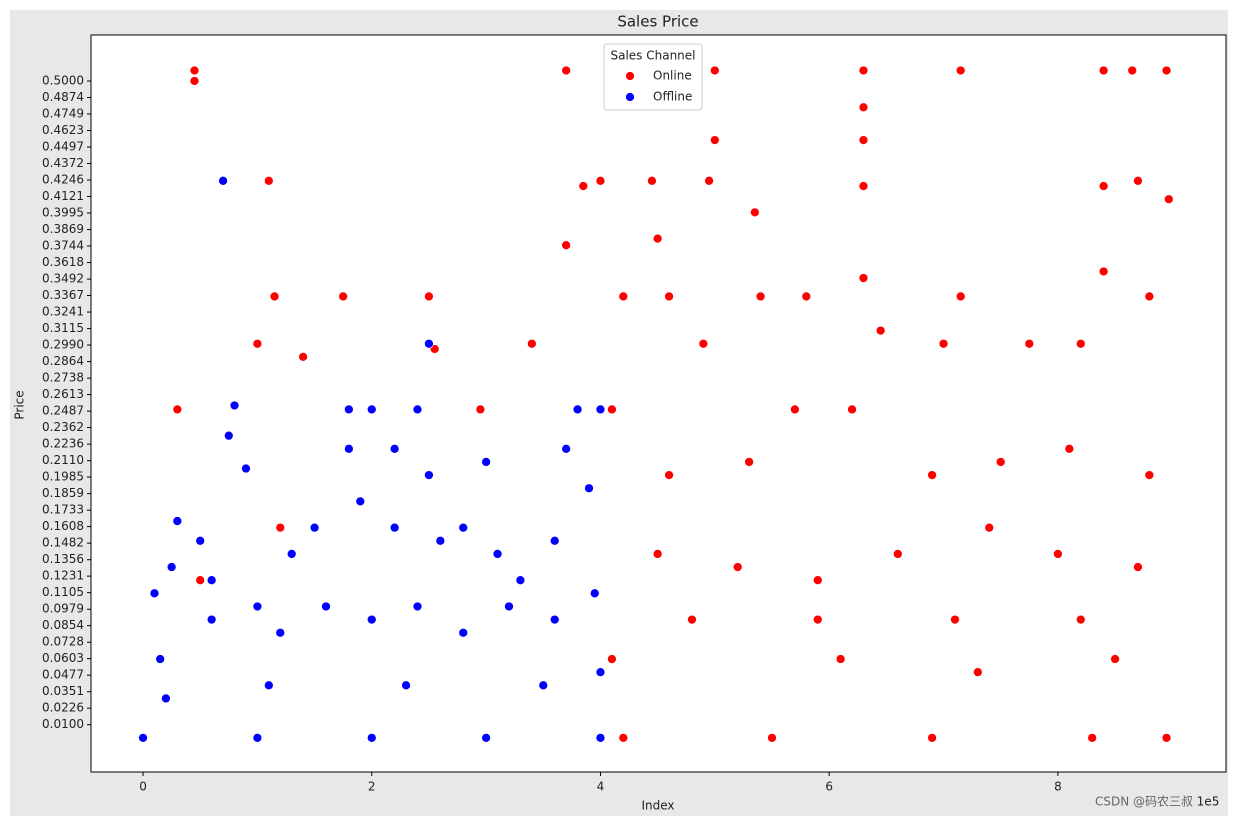  Describe the element at coordinates (63, 130) in the screenshot. I see `y-tick-label: 0.4623` at that location.